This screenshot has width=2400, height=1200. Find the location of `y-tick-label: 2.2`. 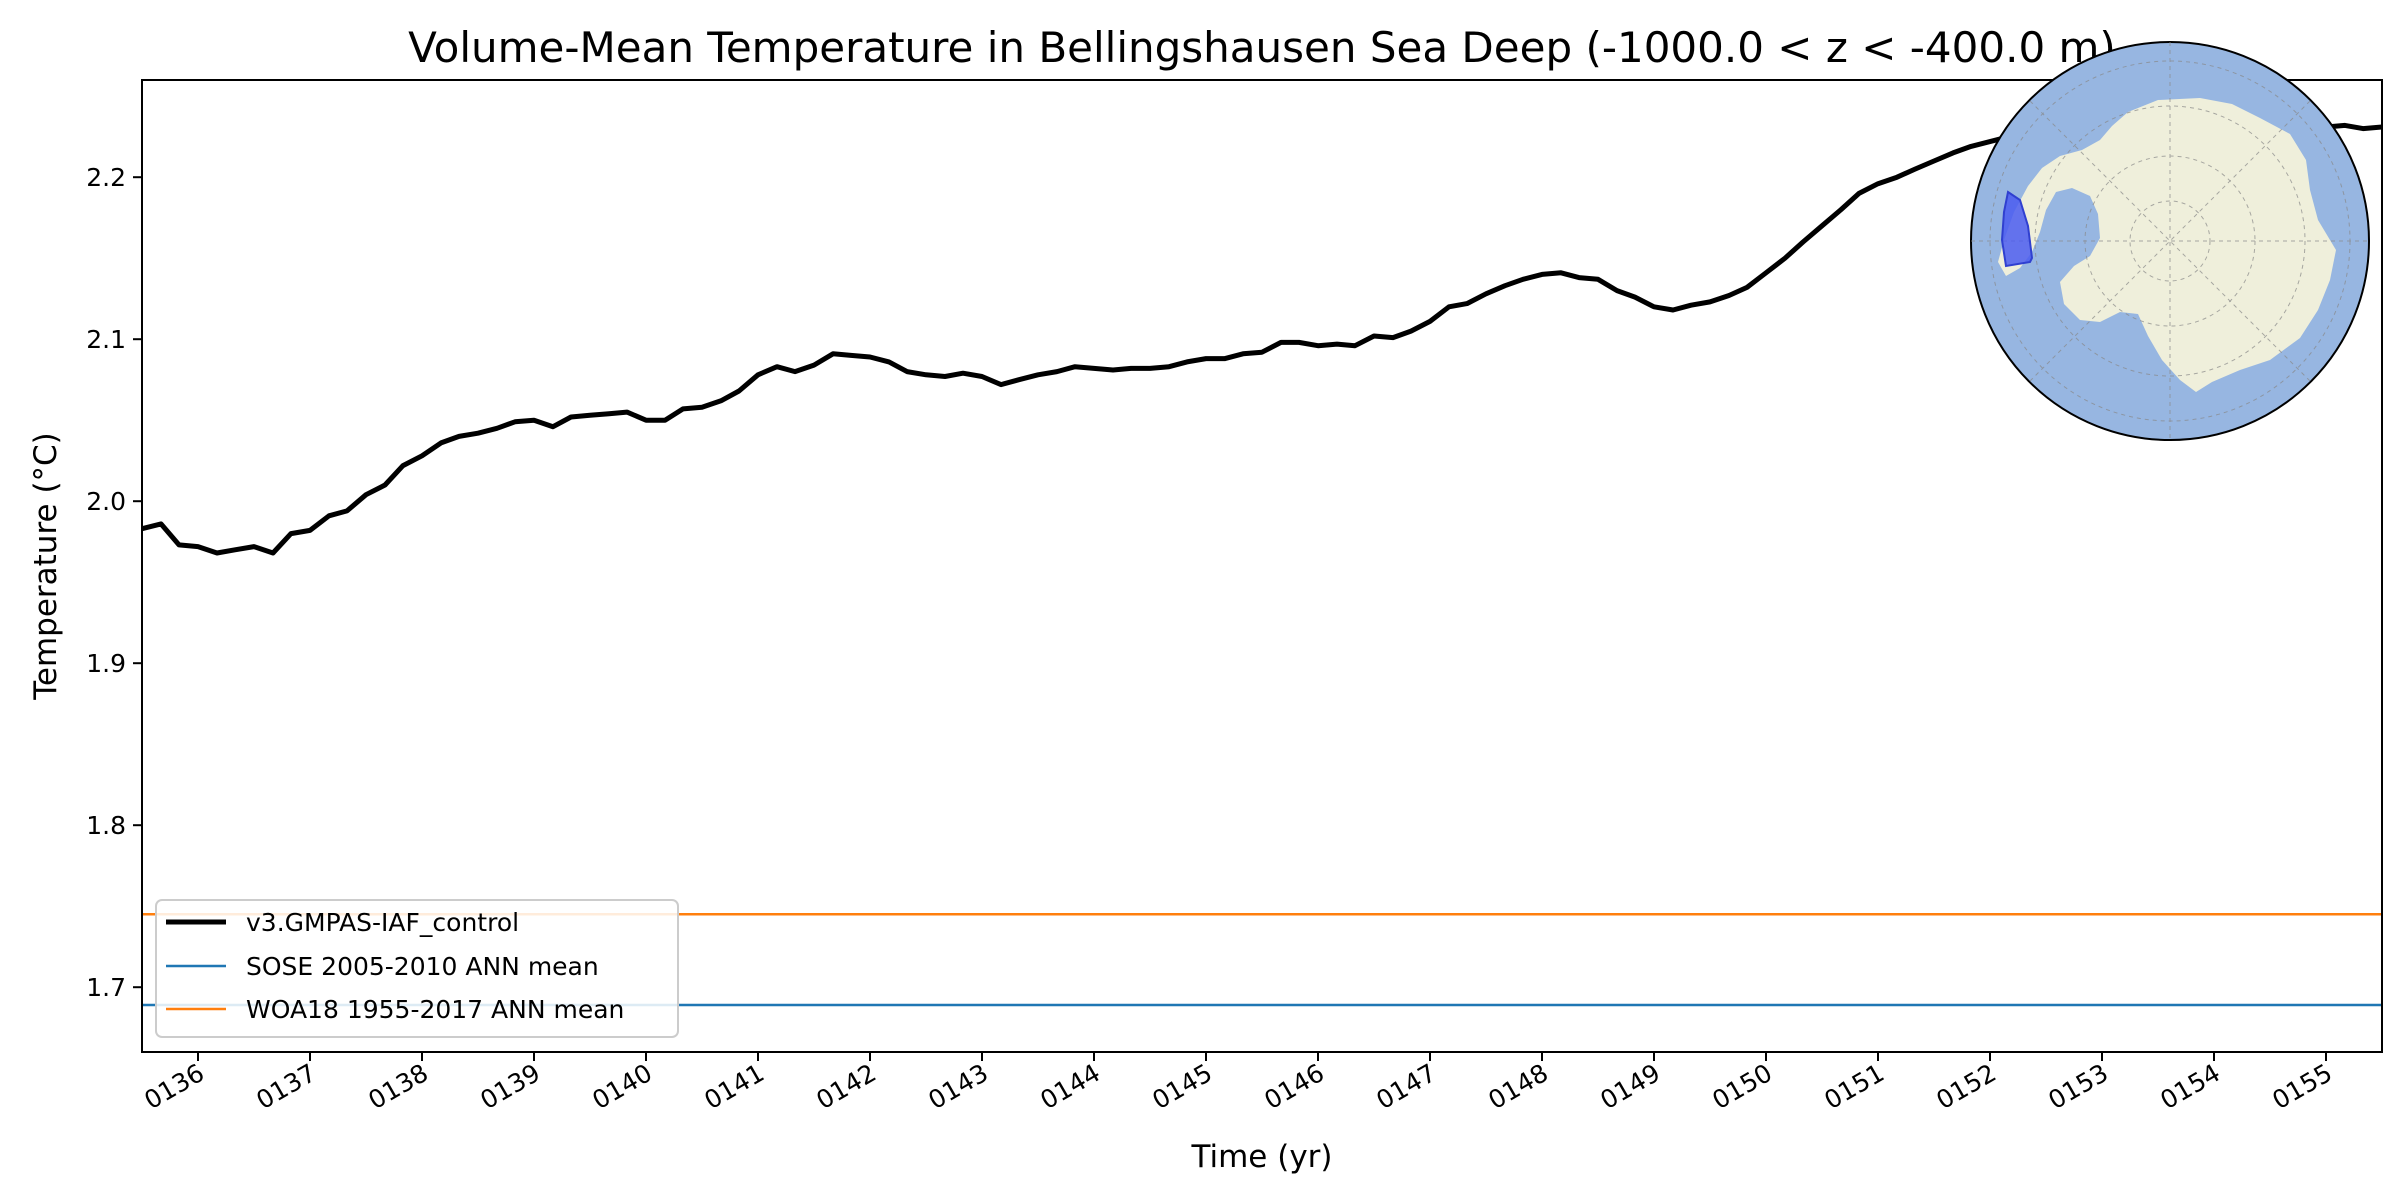

y-tick-label: 2.2 is located at coordinates (106, 177).